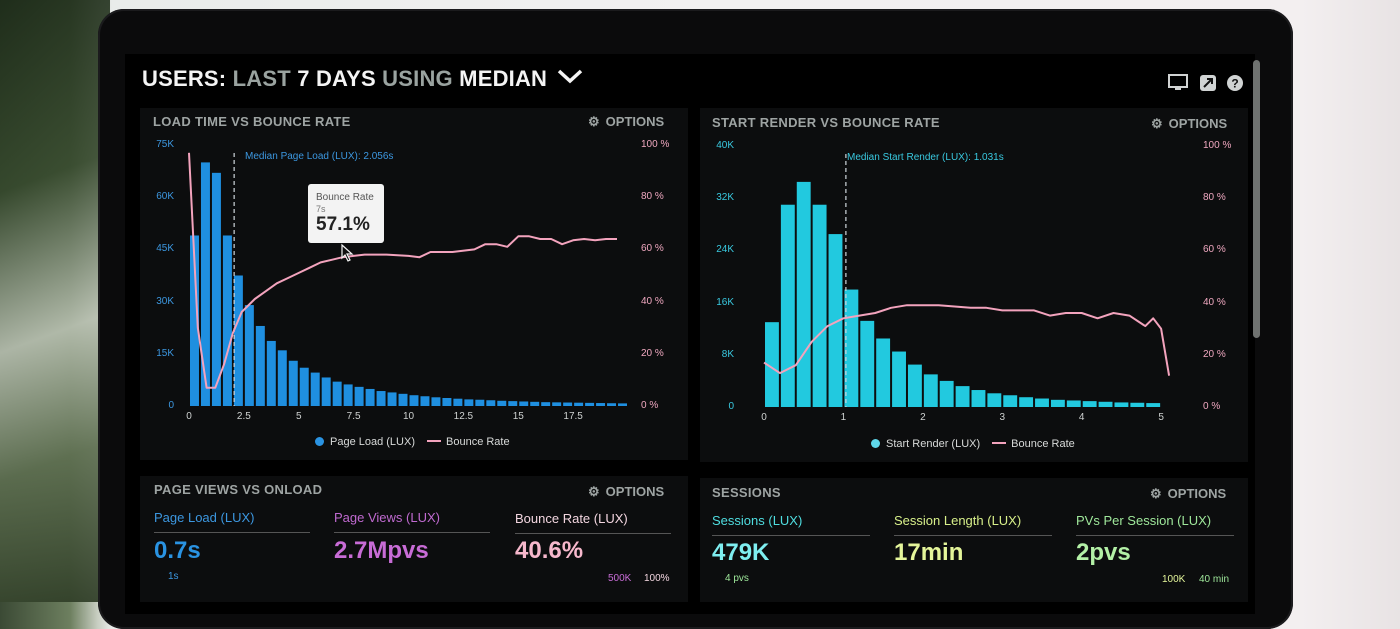 This screenshot has width=1400, height=629. What do you see at coordinates (757, 520) in the screenshot?
I see `metric-label-sessions: Sessions (LUX)` at bounding box center [757, 520].